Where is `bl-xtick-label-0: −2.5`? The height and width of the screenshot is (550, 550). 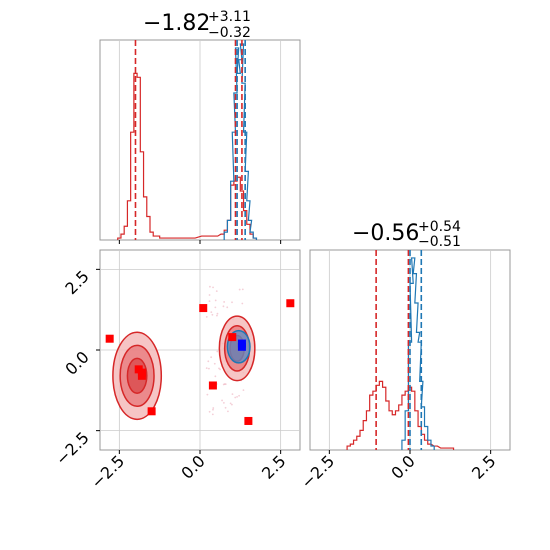 bl-xtick-label-0: −2.5 is located at coordinates (107, 471).